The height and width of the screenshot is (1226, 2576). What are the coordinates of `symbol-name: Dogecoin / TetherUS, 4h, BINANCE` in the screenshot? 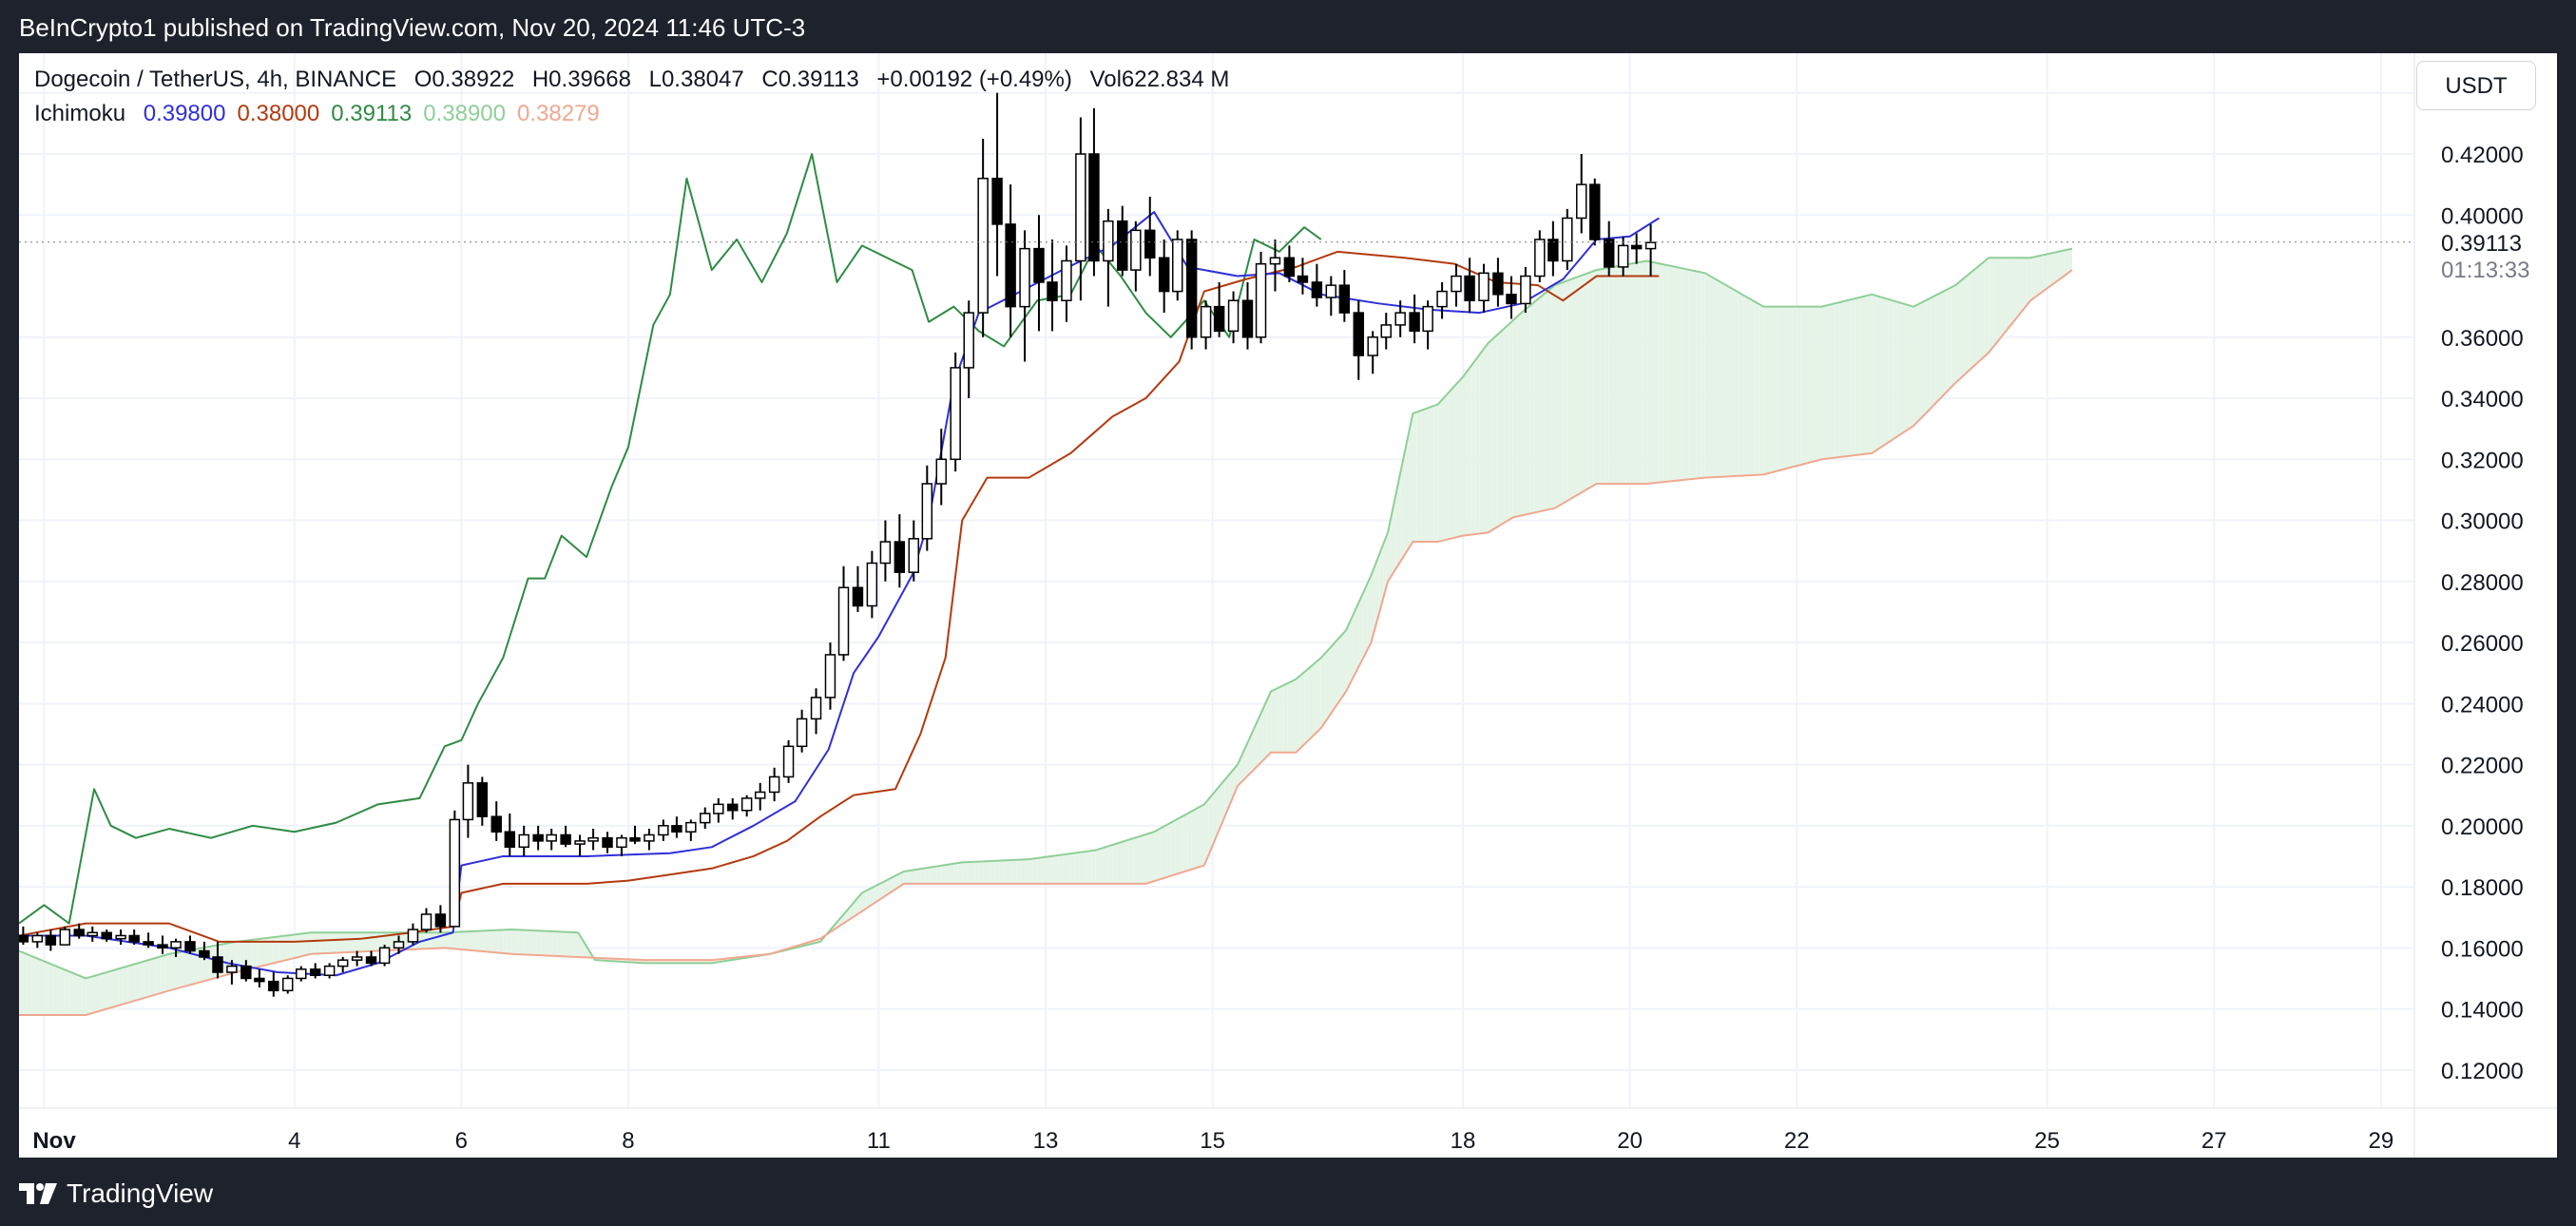 It's located at (216, 79).